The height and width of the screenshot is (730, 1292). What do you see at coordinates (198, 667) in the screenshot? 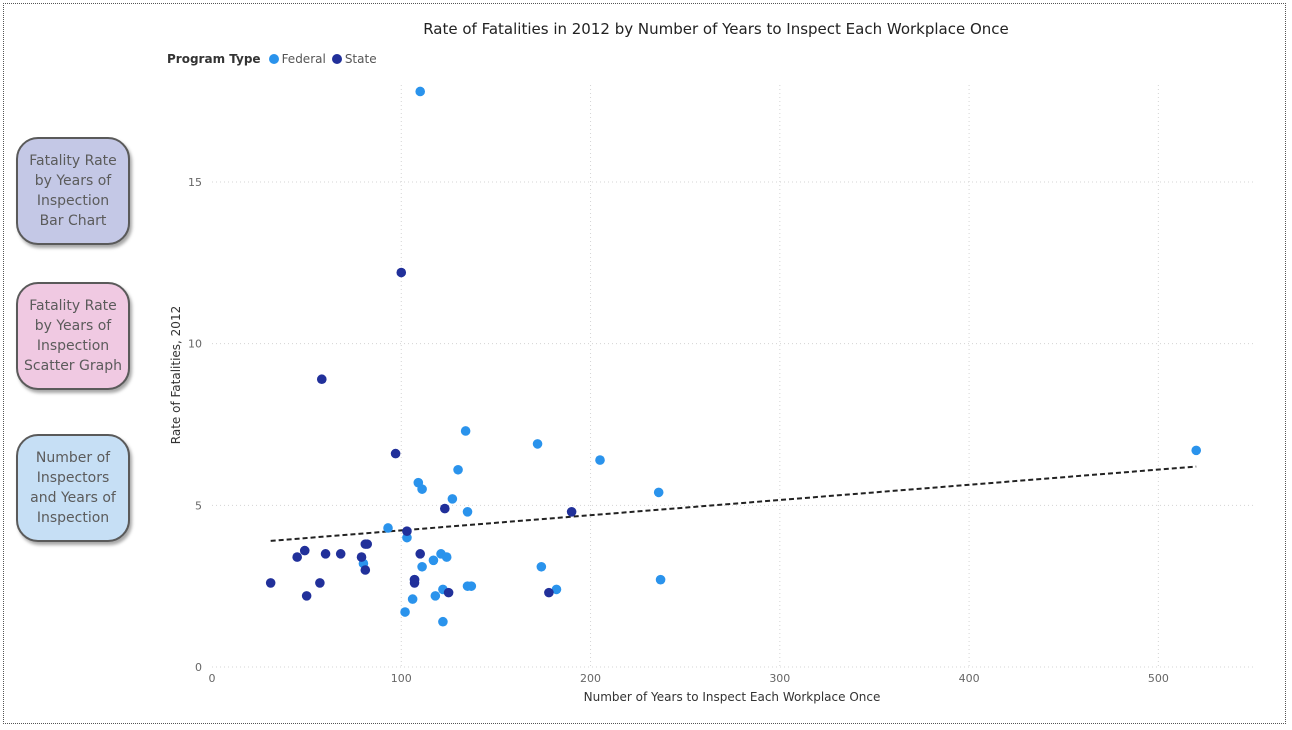
I see `y-tick-label: 0` at bounding box center [198, 667].